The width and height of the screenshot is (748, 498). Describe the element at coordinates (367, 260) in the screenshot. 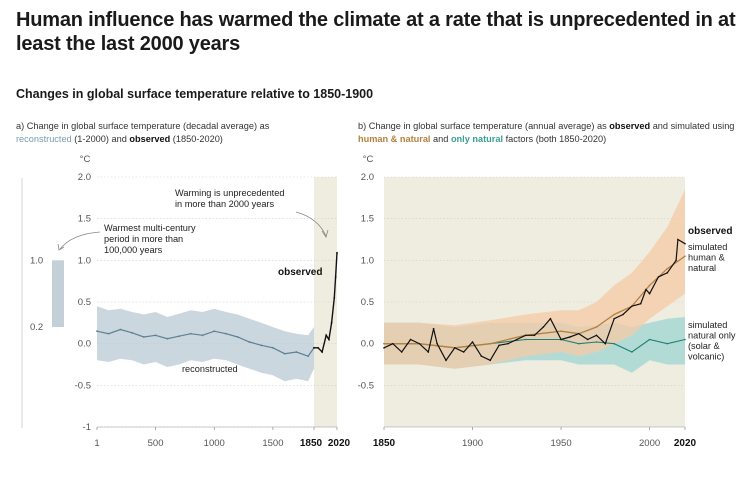

I see `panel-b-ytick-label: 1.0` at that location.